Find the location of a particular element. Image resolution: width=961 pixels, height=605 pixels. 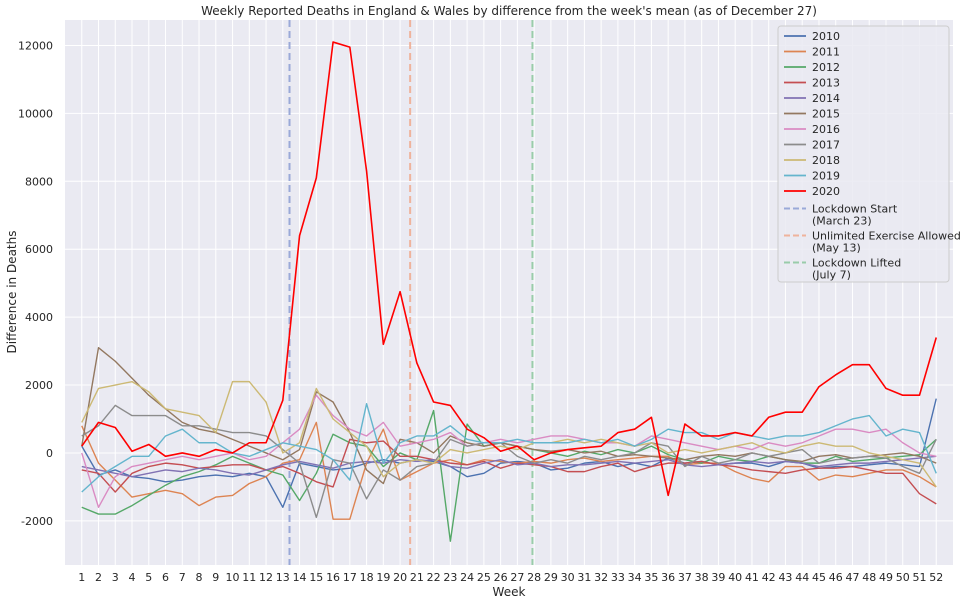

x-tick-label: 13 is located at coordinates (283, 577).